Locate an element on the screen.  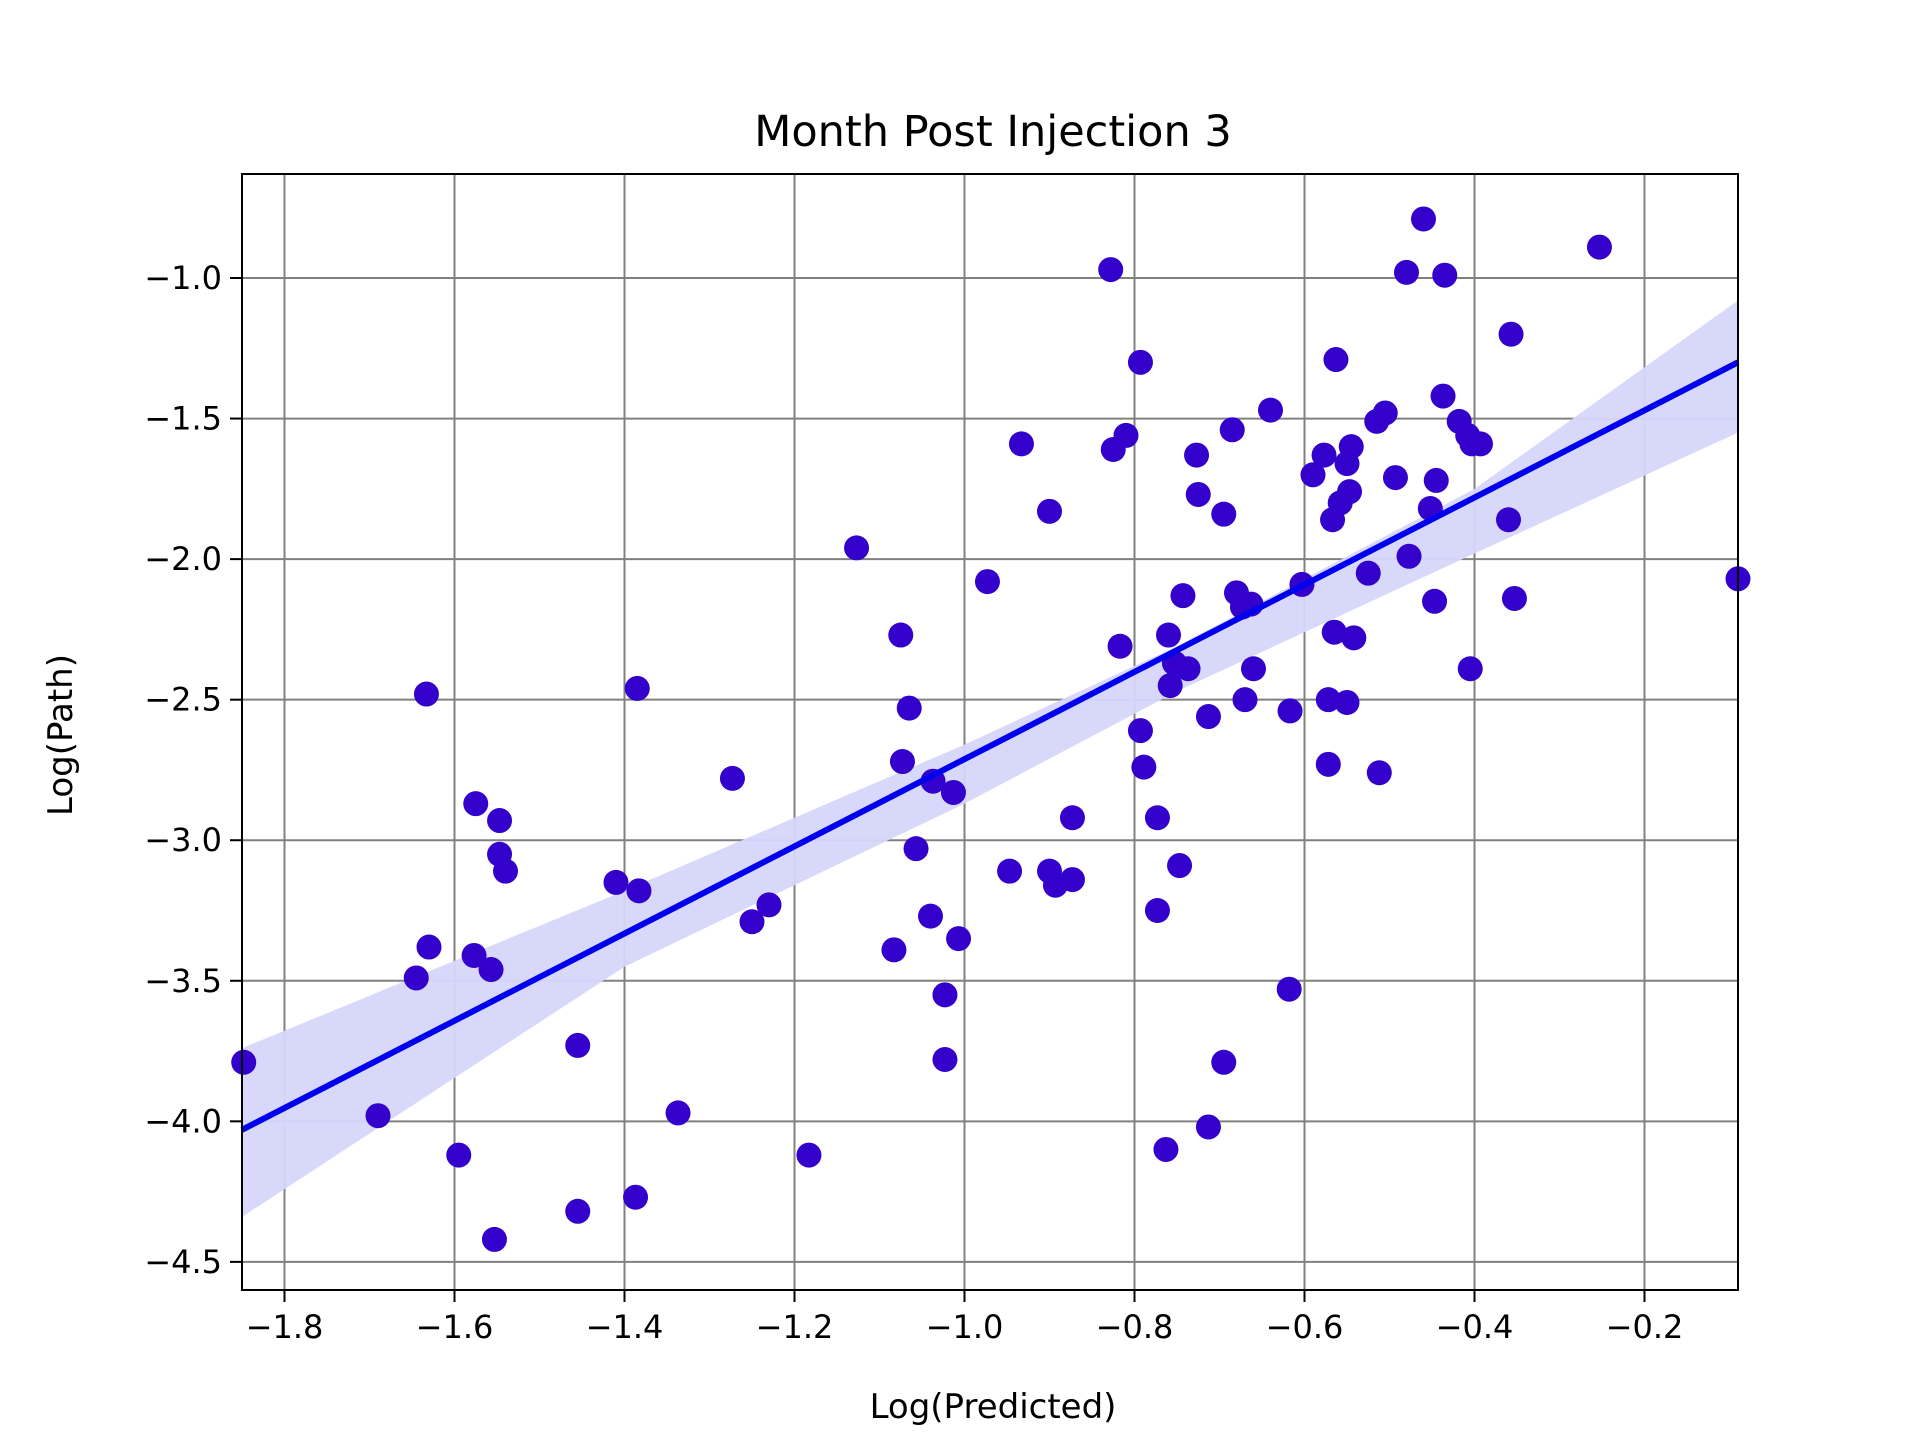
x-tick-label: −0.4 is located at coordinates (1475, 1327).